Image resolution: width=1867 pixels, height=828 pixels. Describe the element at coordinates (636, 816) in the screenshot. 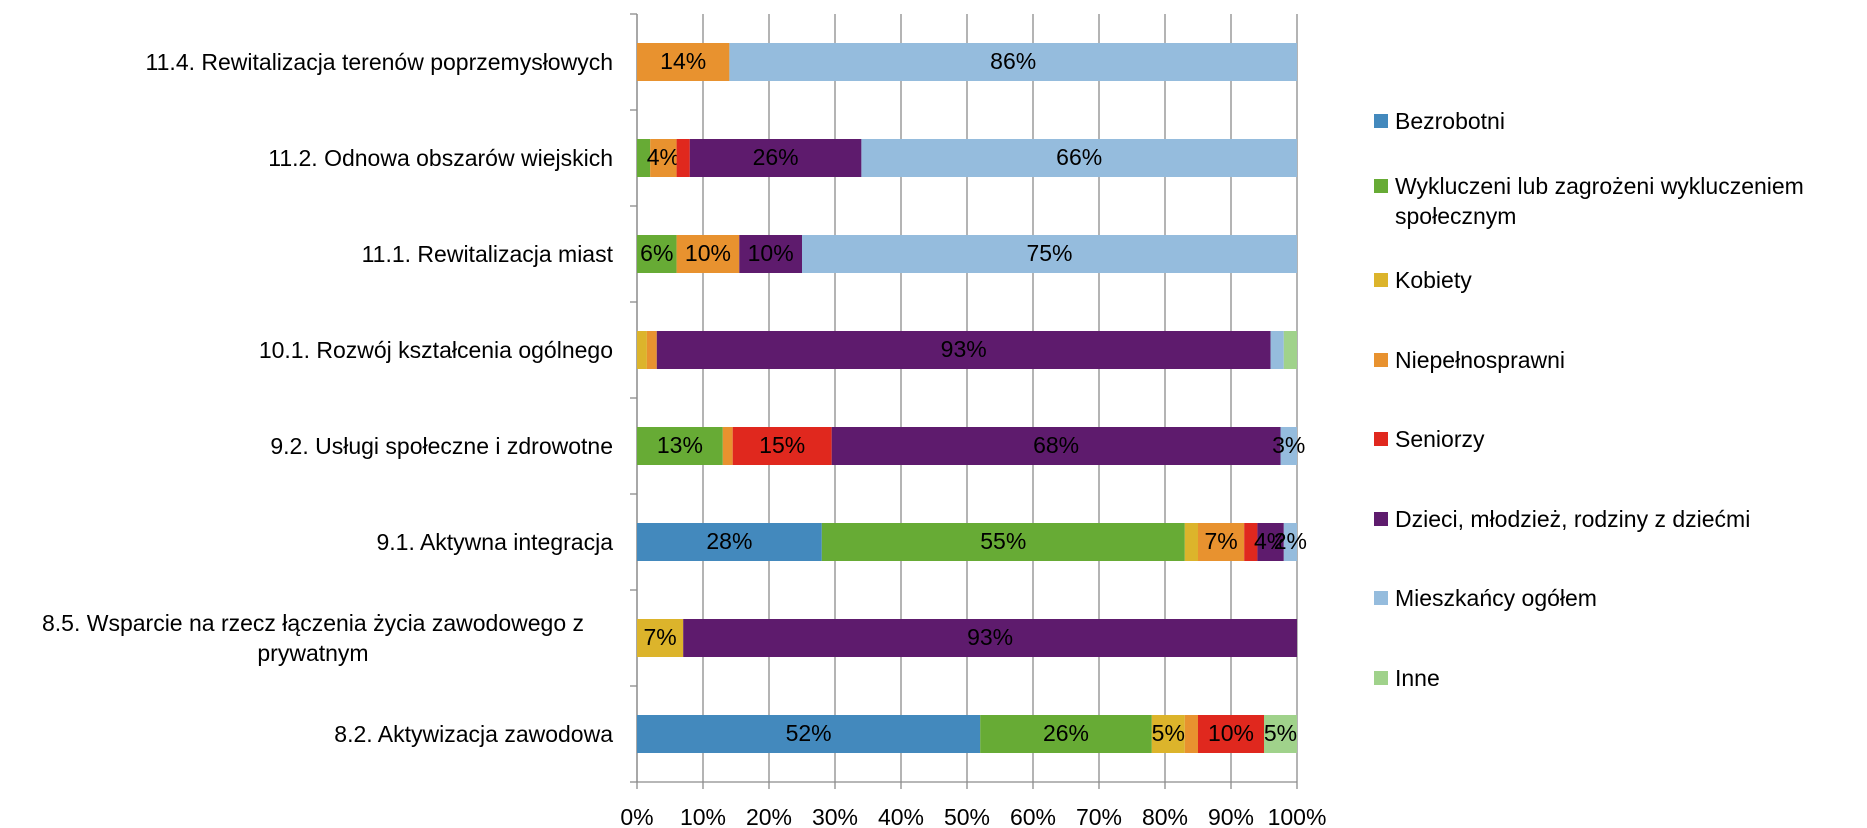

I see `x-tick-label: 0%` at that location.